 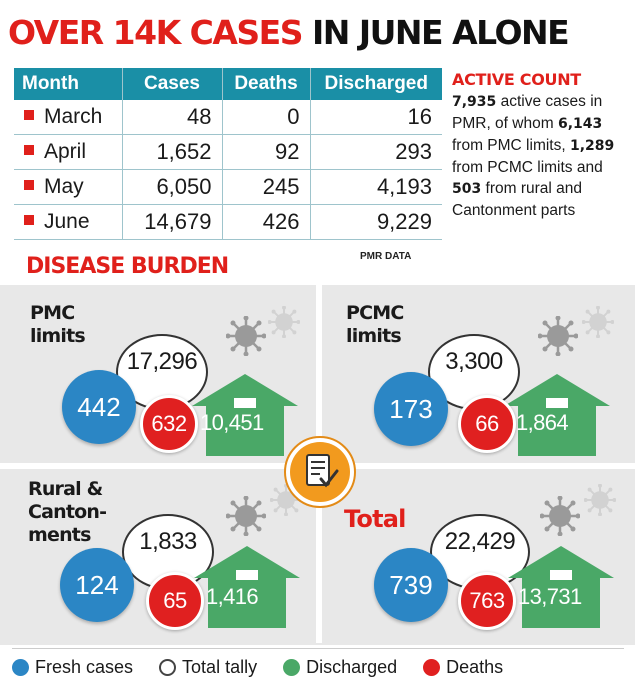 What do you see at coordinates (99, 407) in the screenshot?
I see `fresh-circle: 442` at bounding box center [99, 407].